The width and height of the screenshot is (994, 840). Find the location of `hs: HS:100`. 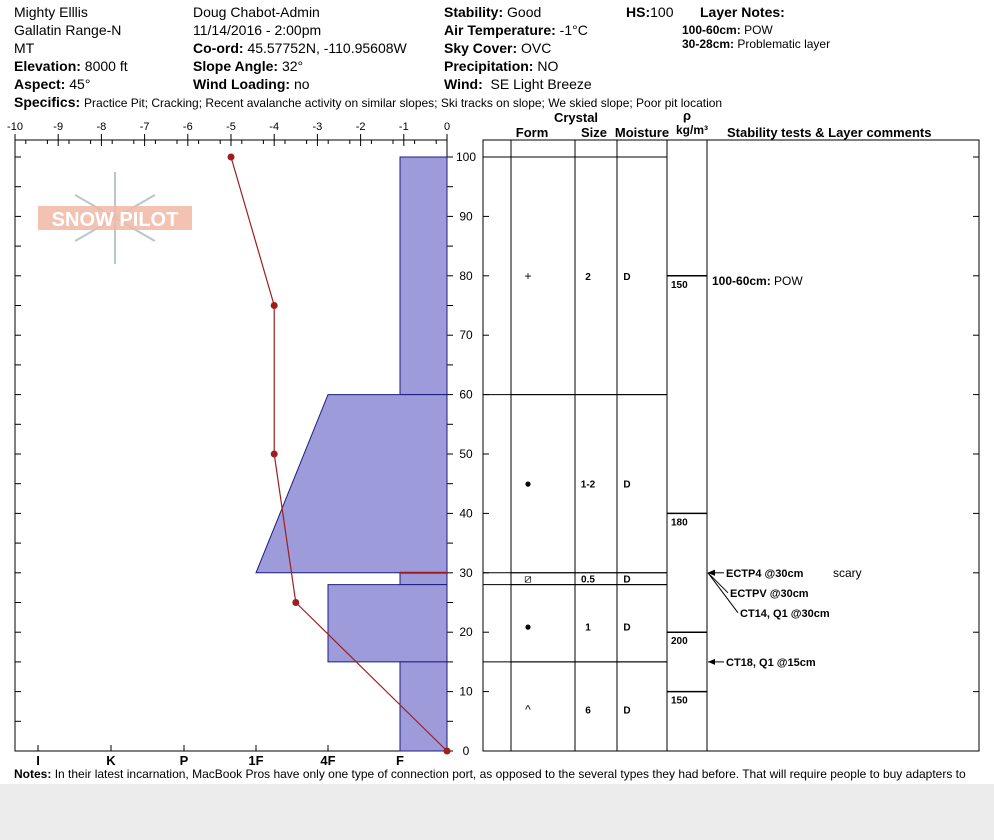

hs: HS:100 is located at coordinates (650, 12).